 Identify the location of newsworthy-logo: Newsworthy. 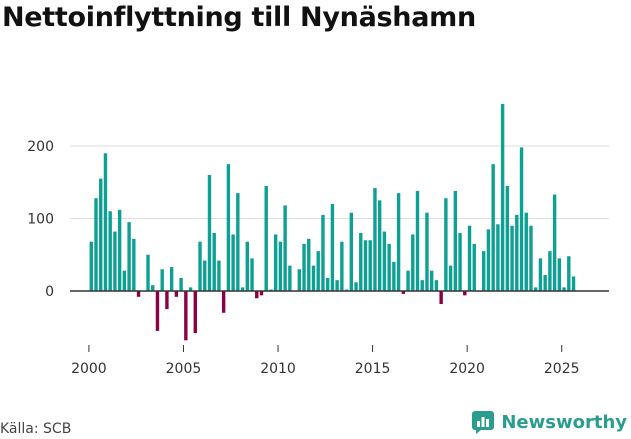
(549, 422).